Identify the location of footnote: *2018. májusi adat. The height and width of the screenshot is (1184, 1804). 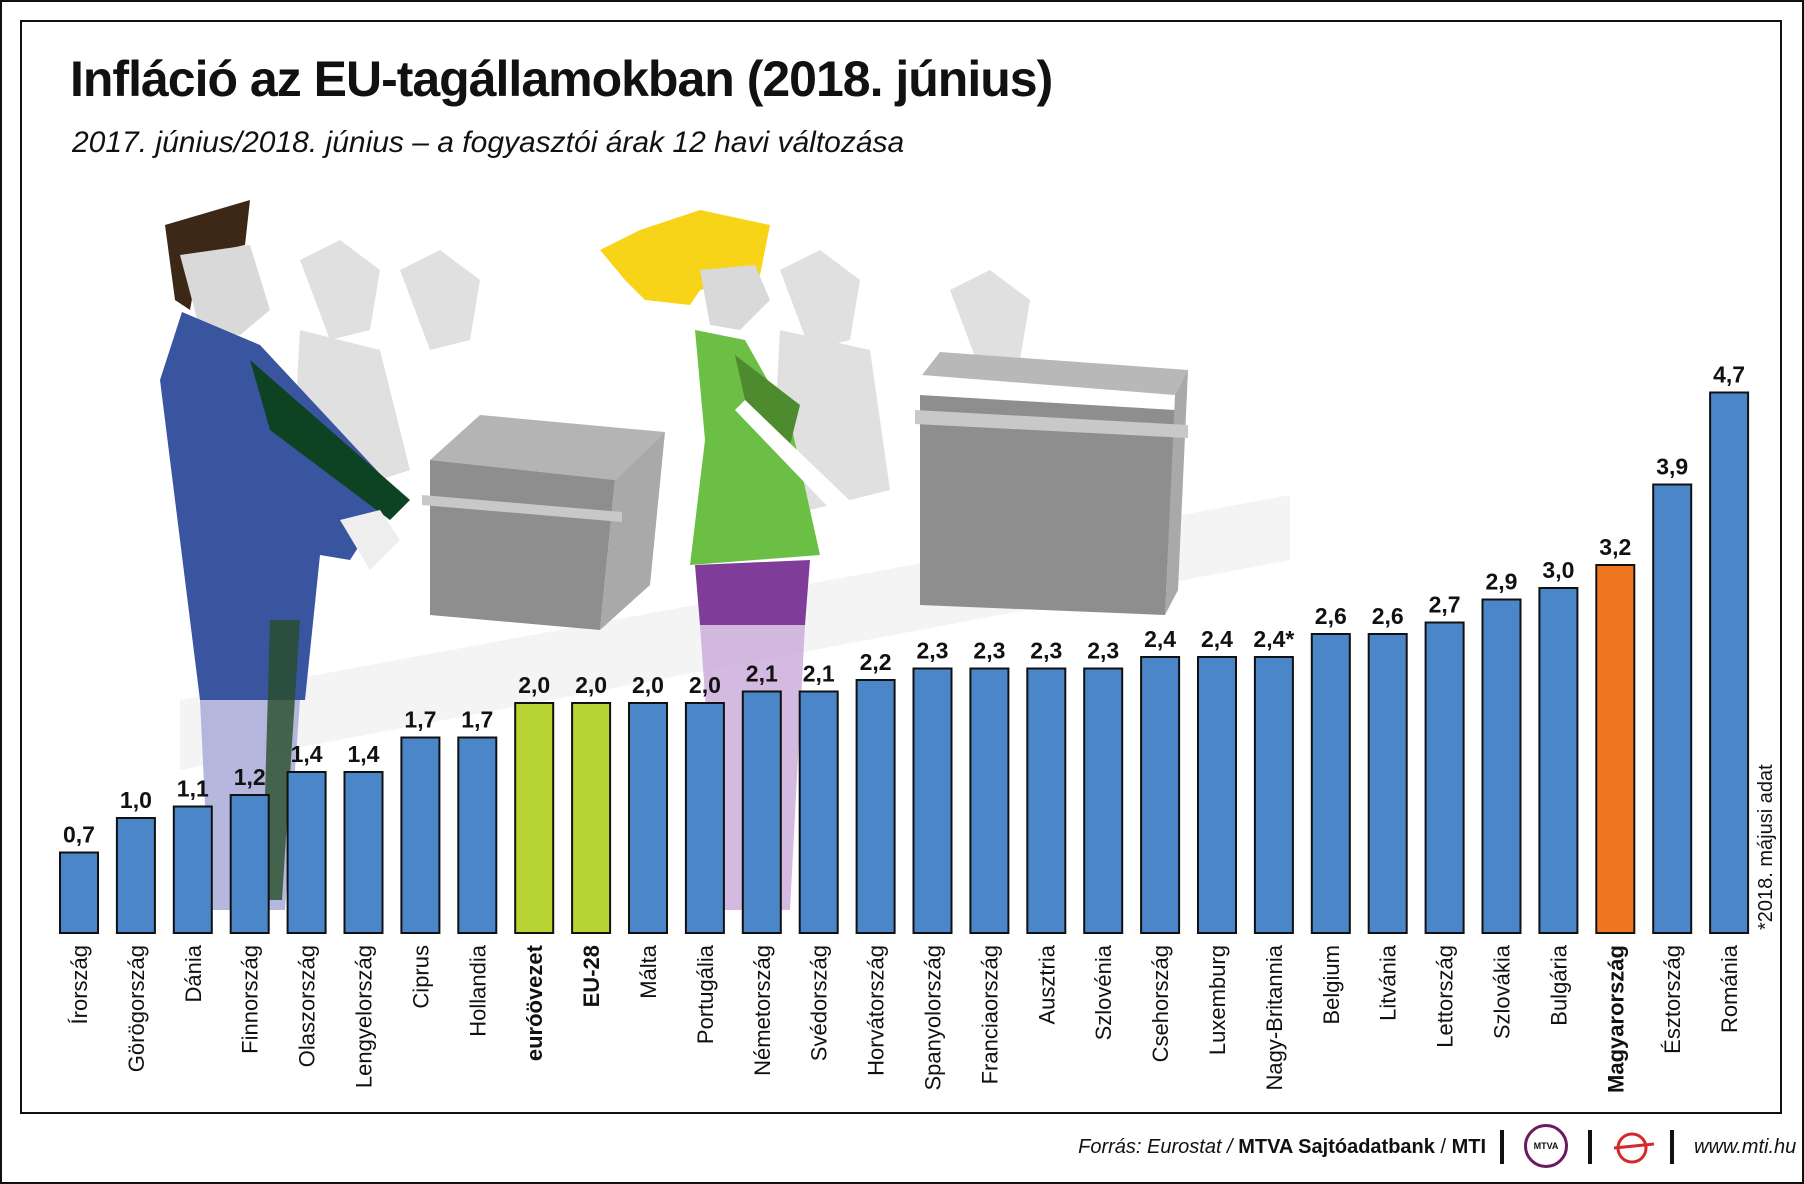
(1766, 847).